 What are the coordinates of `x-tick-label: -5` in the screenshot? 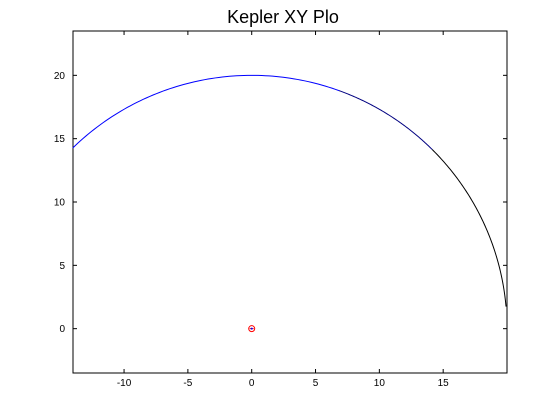 It's located at (187, 383).